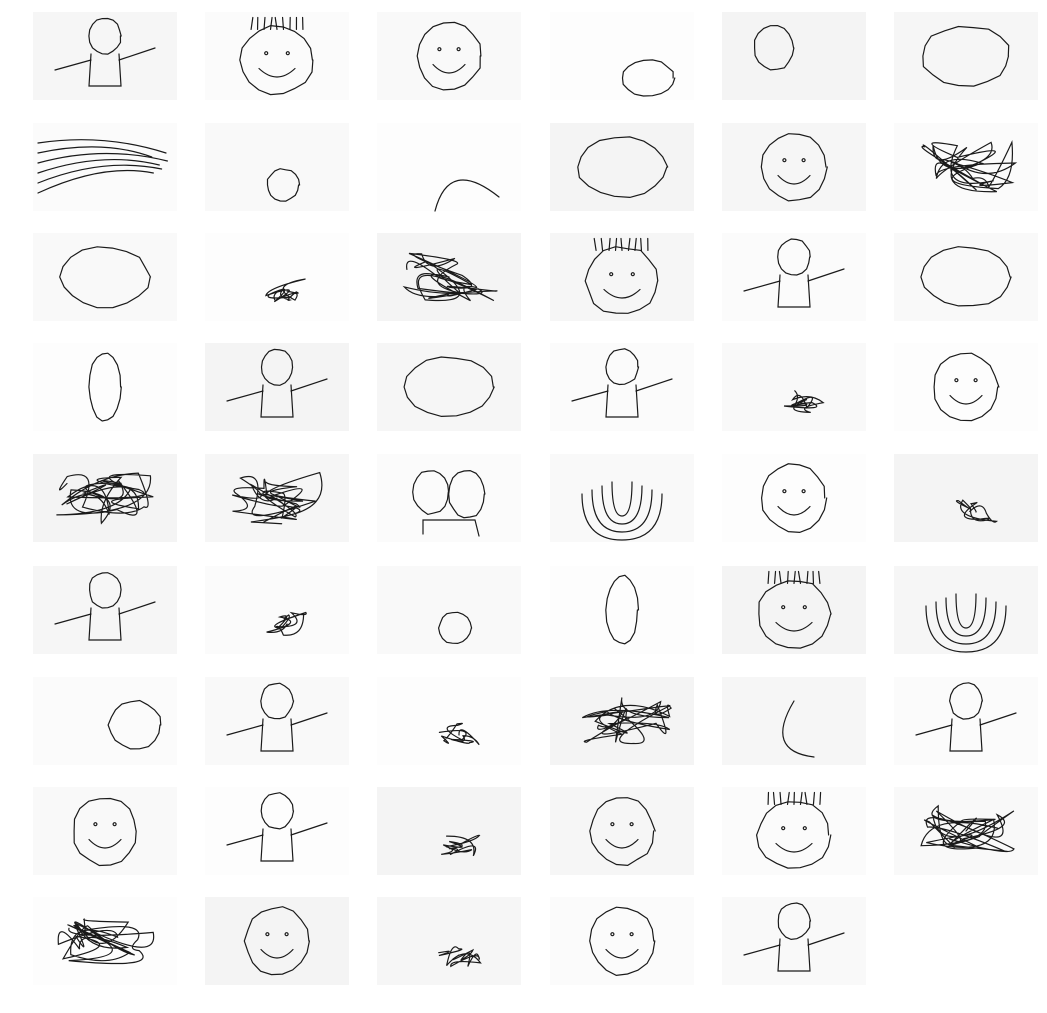 The width and height of the screenshot is (1047, 1013). Describe the element at coordinates (102, 146) in the screenshot. I see `stroke` at that location.